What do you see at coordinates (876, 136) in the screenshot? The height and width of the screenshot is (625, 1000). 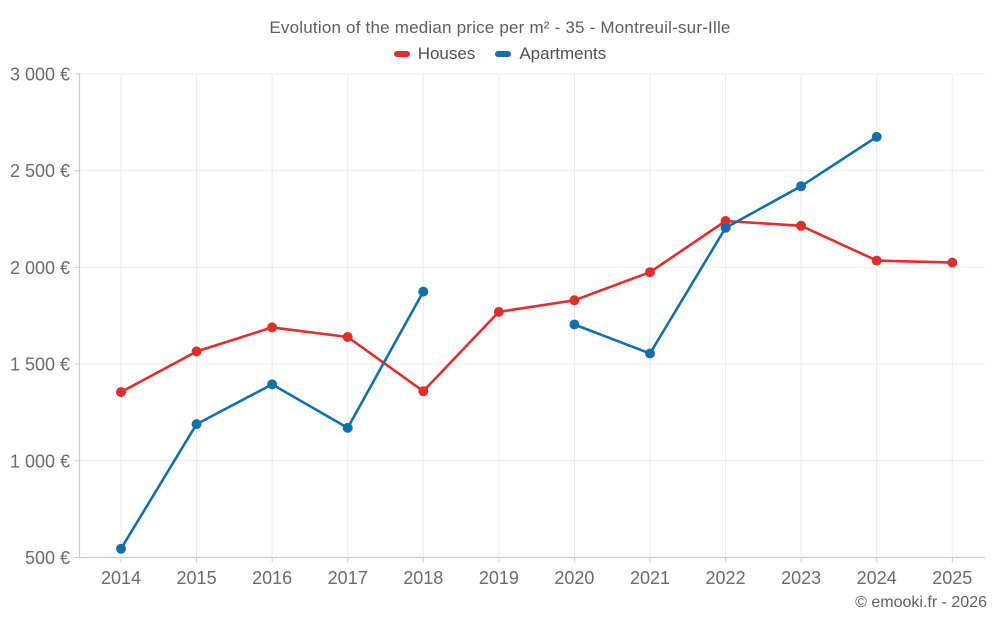 I see `apartments-point-2024` at bounding box center [876, 136].